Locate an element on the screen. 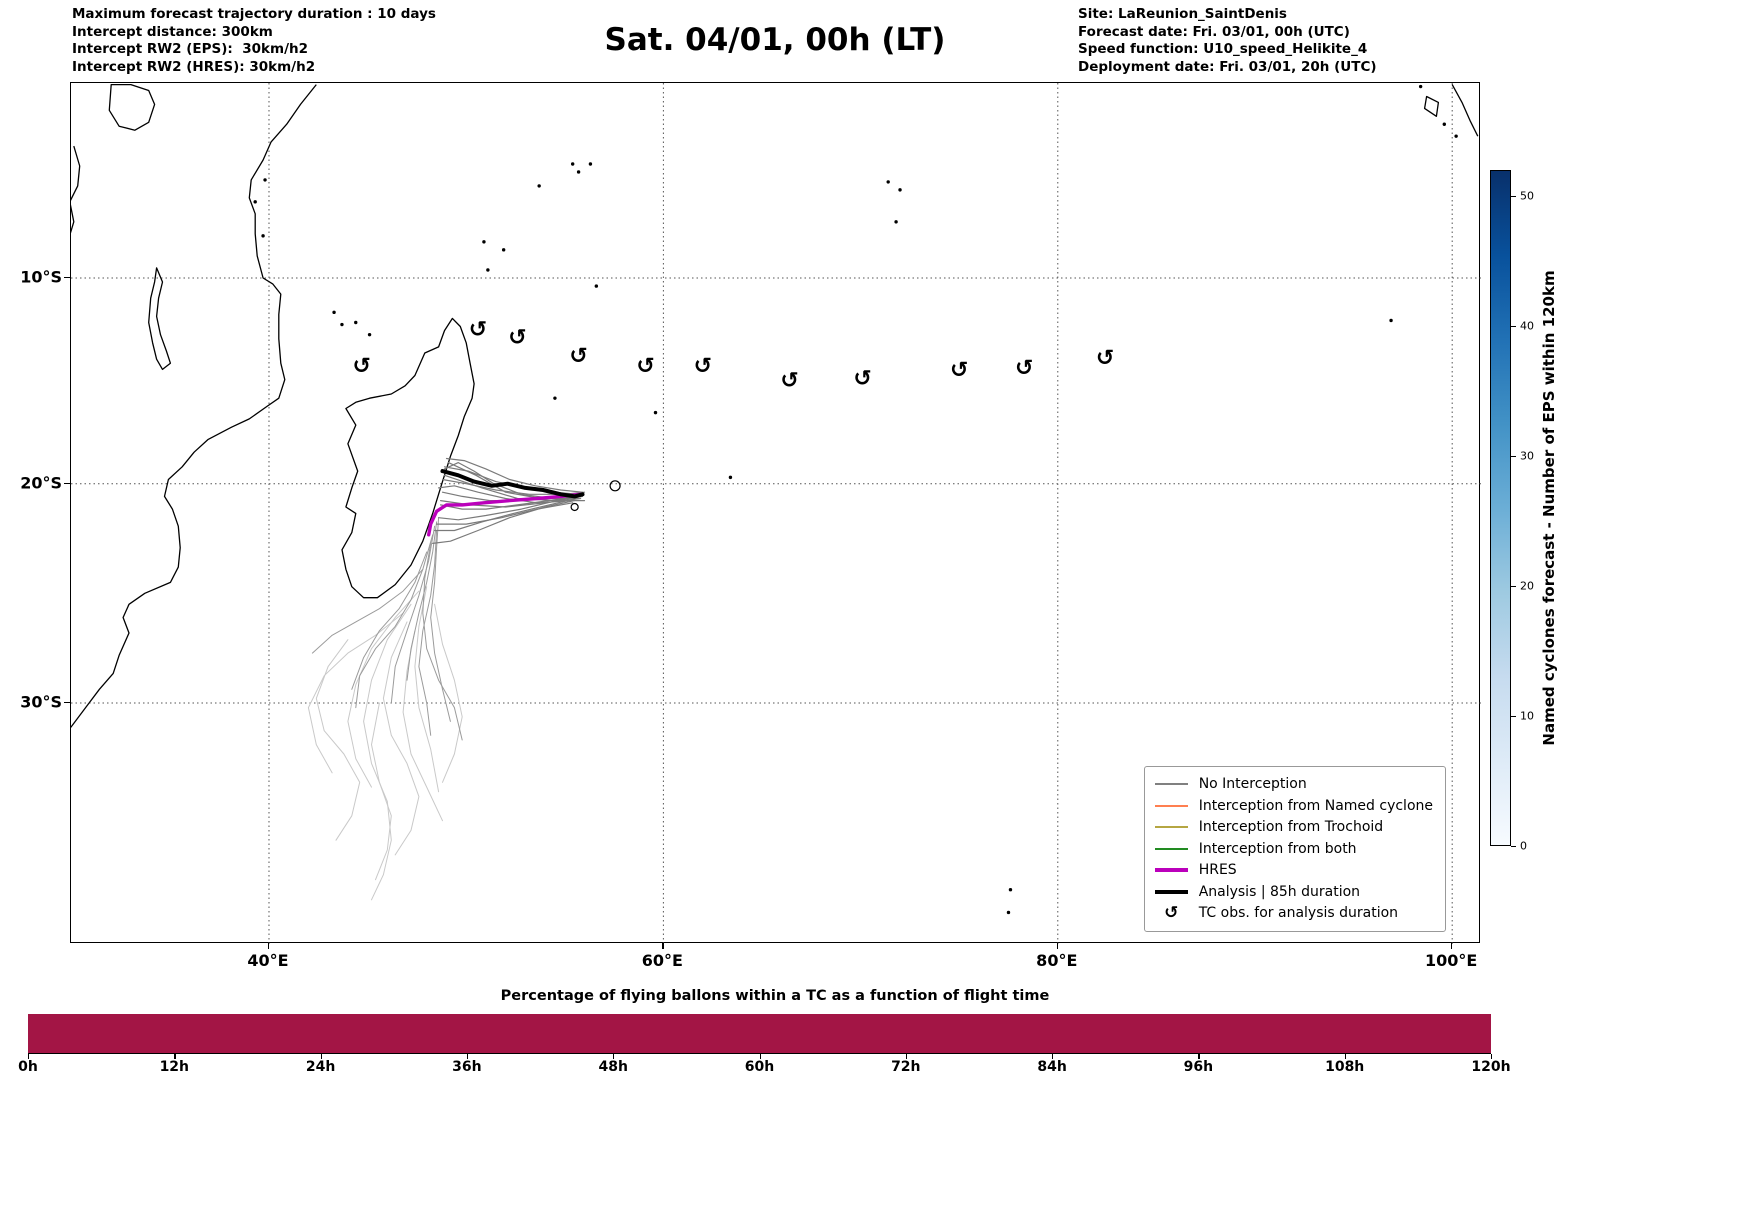 This screenshot has height=1213, width=1752. coastline-madagascar is located at coordinates (408, 458).